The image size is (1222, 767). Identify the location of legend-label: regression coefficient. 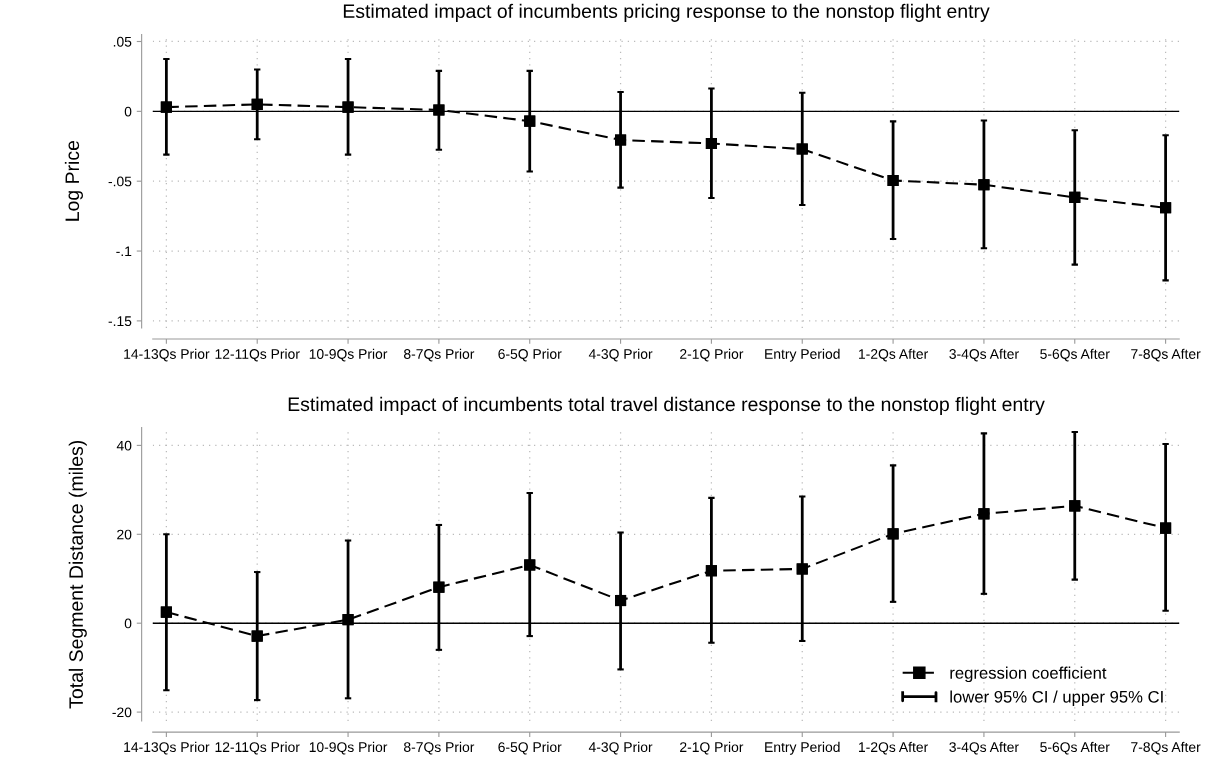
(1028, 674).